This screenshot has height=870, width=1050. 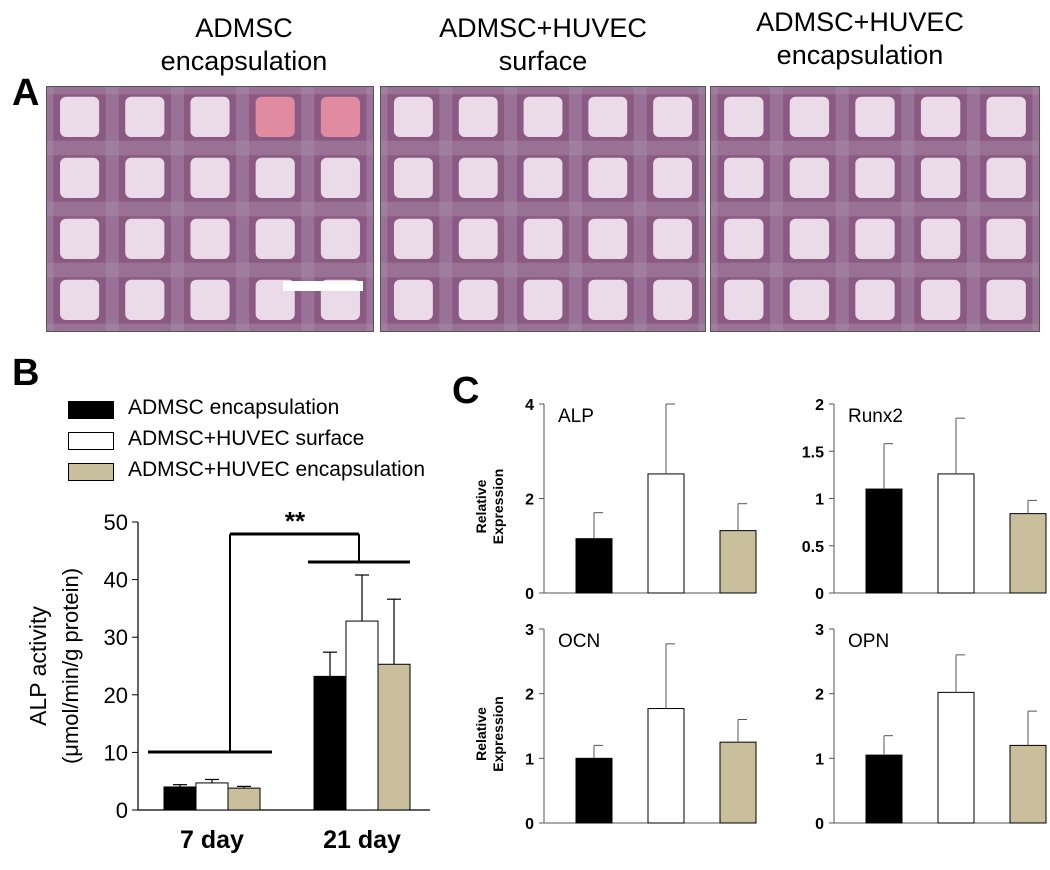 I want to click on micrograph-admsc-huvec-encapsulation, so click(x=875, y=209).